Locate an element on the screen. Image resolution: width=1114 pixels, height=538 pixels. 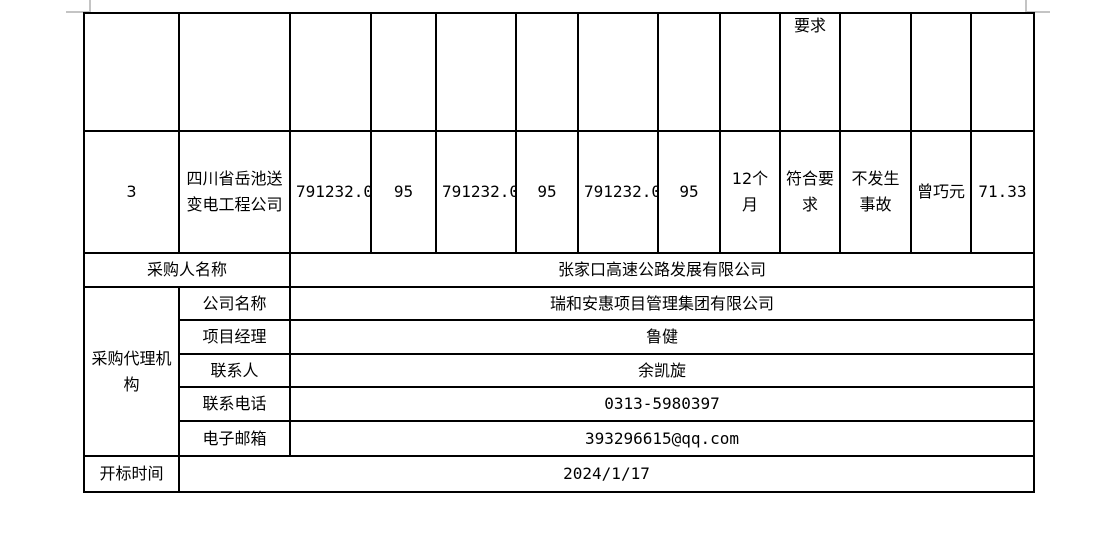
agency-group-label: 采购代理机构 is located at coordinates (131, 371).